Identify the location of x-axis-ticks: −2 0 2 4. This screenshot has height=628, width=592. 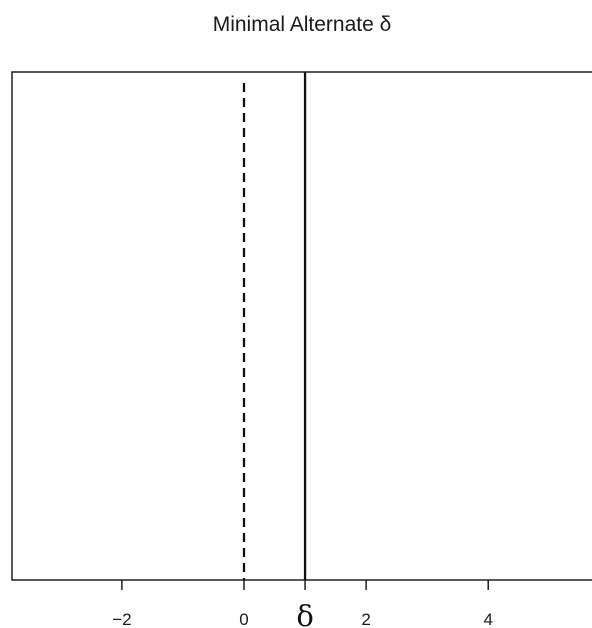
(302, 604).